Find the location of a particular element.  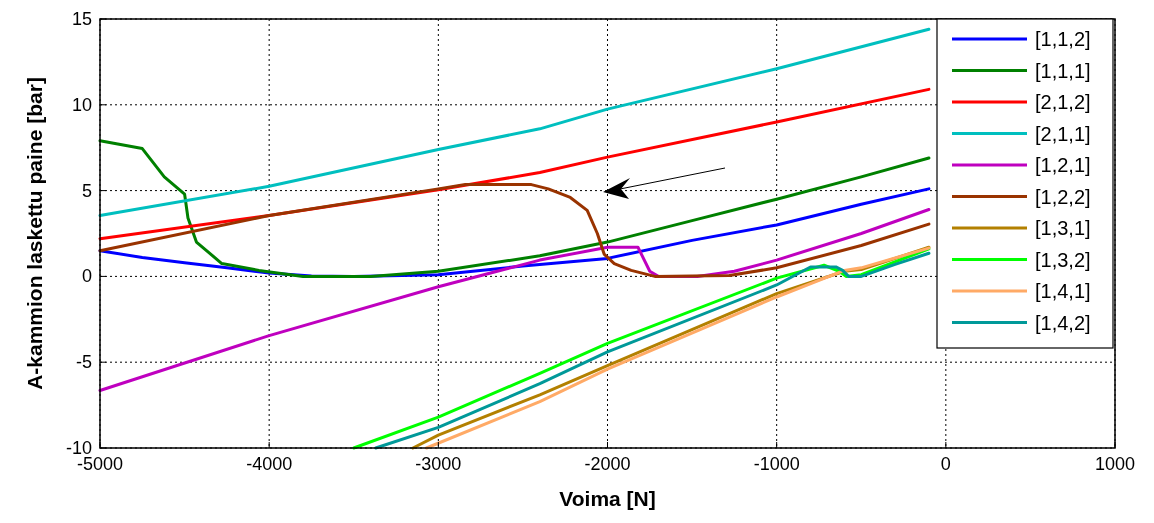

legend-label: [1,2,2] is located at coordinates (1063, 196).